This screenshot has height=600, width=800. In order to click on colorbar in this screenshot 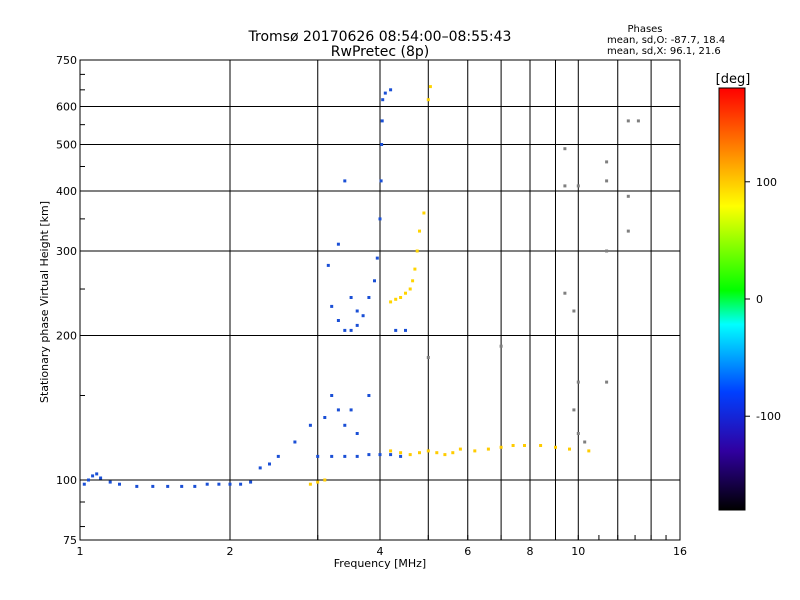, I will do `click(732, 299)`.